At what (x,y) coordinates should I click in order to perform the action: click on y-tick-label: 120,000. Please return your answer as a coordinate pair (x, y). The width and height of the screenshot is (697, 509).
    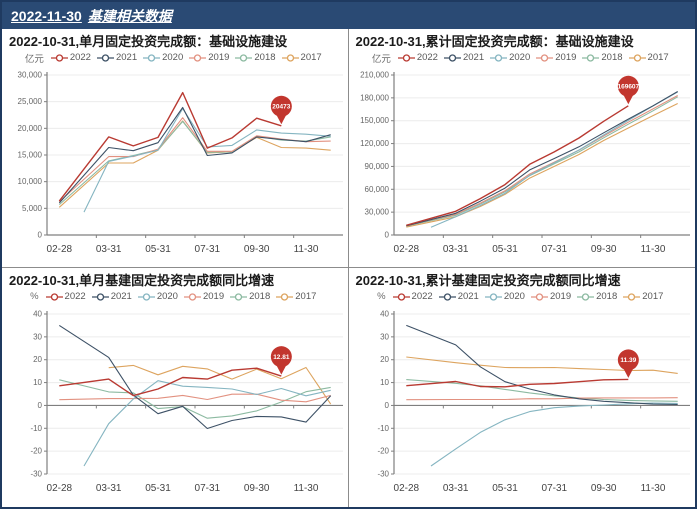
    Looking at the image, I should click on (374, 143).